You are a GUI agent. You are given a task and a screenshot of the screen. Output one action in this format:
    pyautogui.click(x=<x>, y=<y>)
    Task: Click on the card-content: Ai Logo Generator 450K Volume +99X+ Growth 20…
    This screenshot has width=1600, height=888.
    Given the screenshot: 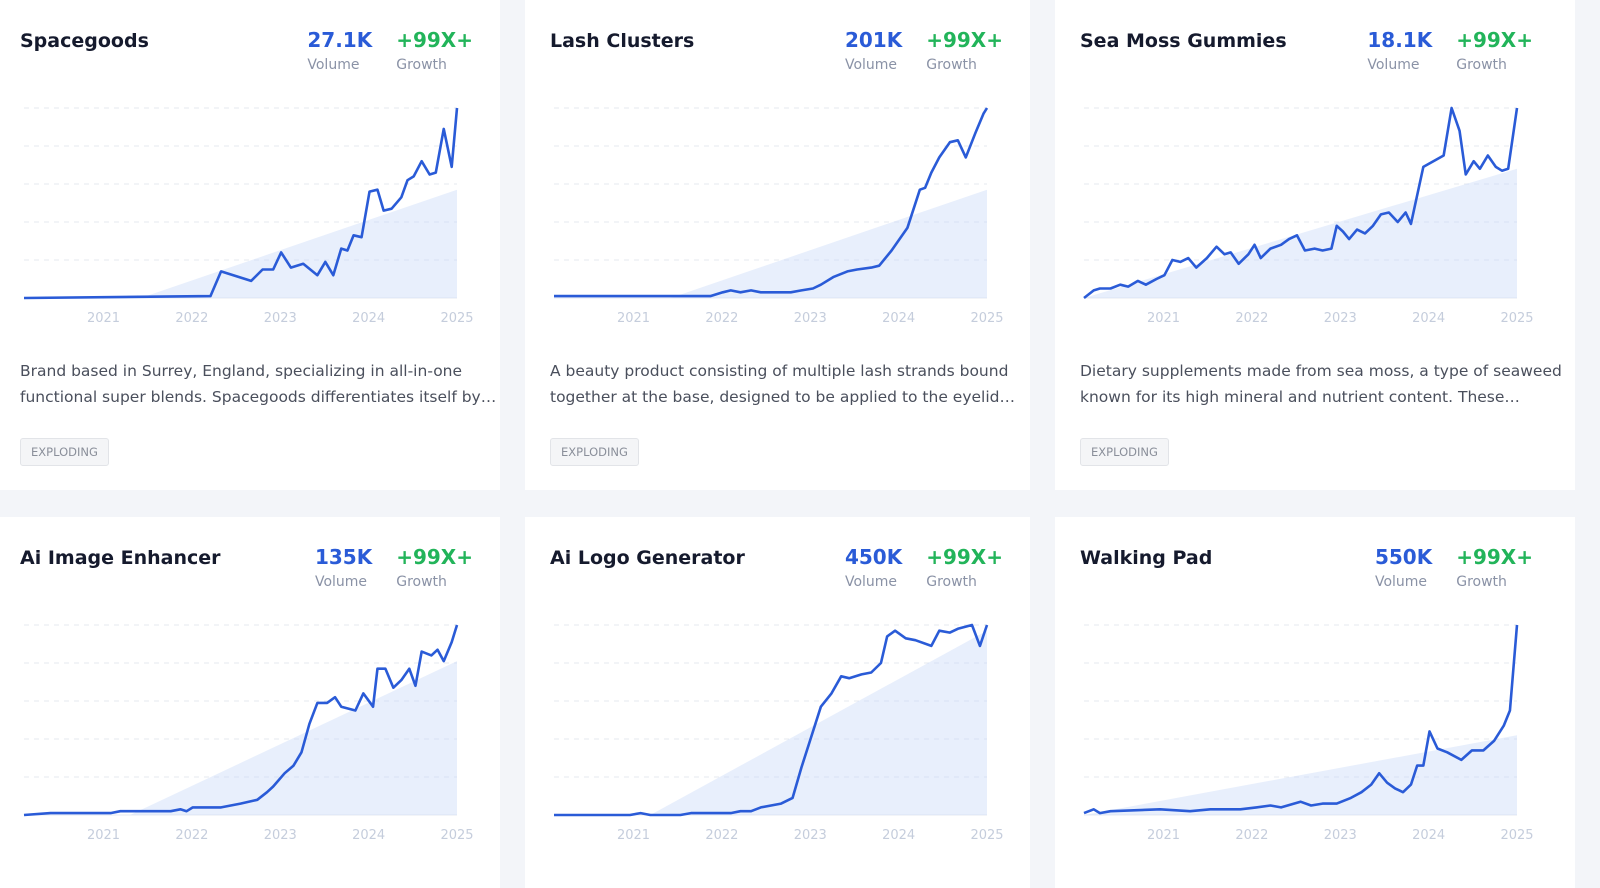 What is the action you would take?
    pyautogui.click(x=780, y=702)
    